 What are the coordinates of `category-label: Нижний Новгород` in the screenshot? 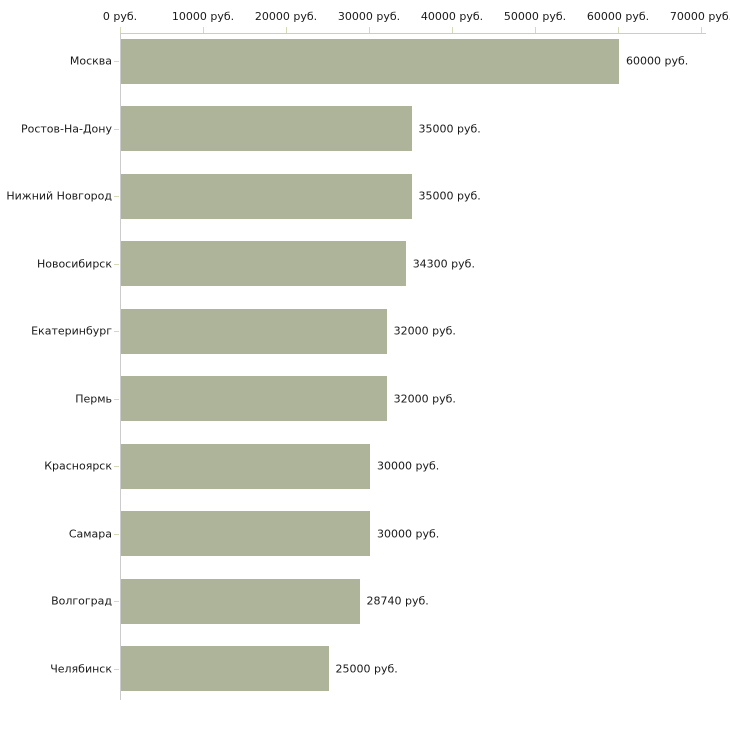 It's located at (59, 196).